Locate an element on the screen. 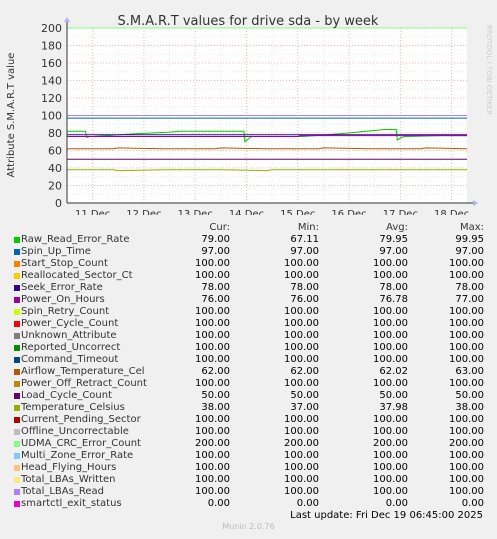 The height and width of the screenshot is (539, 497). x-tick-label: 15 Dec is located at coordinates (297, 212).